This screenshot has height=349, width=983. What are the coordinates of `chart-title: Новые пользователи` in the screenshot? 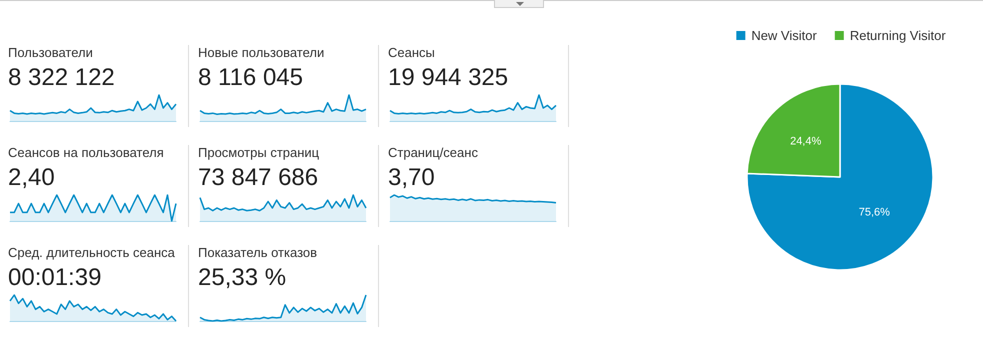 It's located at (262, 53).